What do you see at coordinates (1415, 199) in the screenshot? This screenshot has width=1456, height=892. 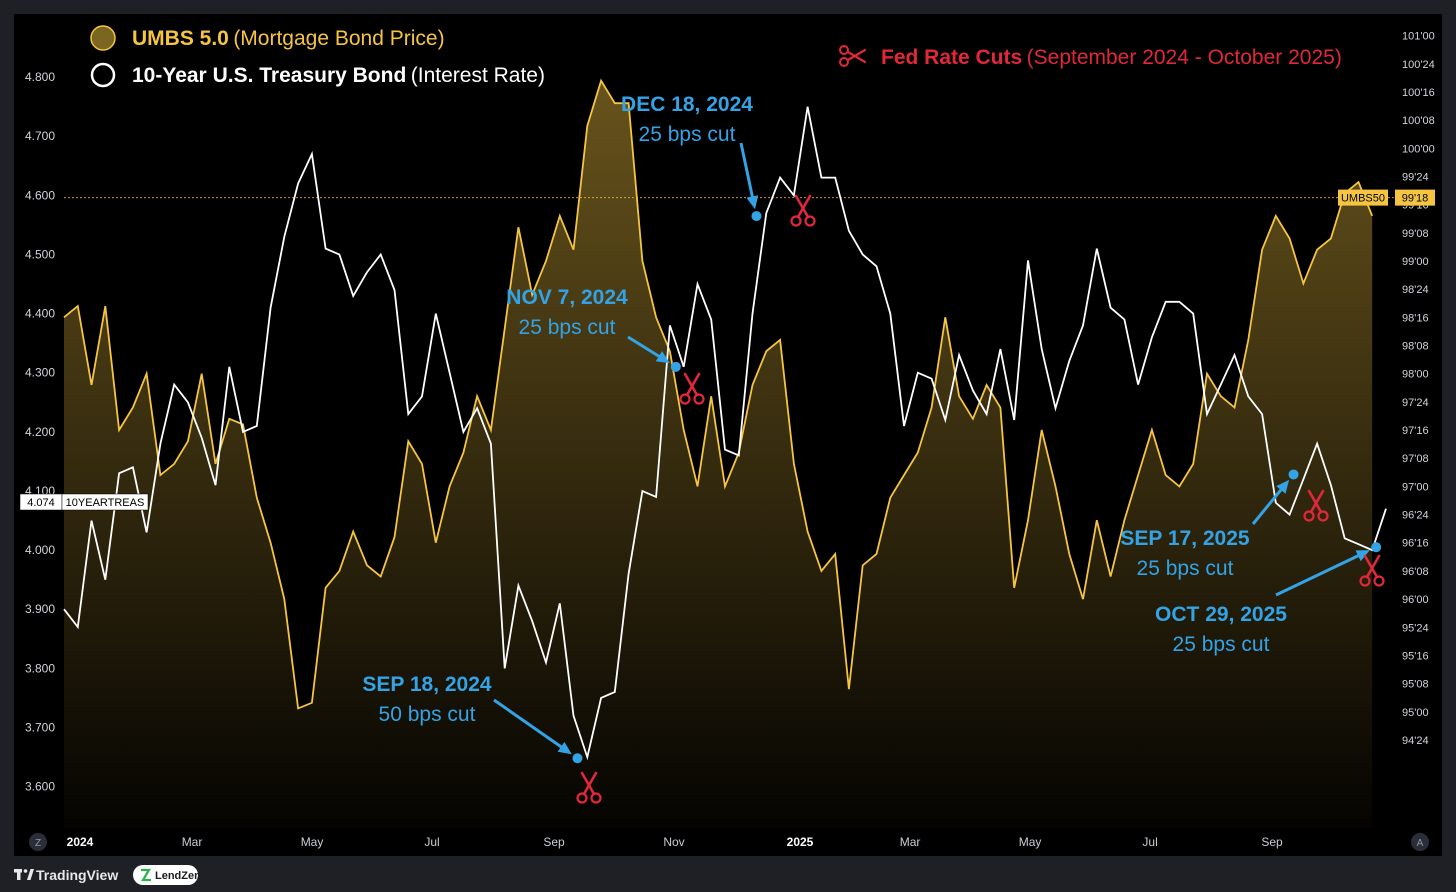 I see `umbs-last-value: 99'18` at bounding box center [1415, 199].